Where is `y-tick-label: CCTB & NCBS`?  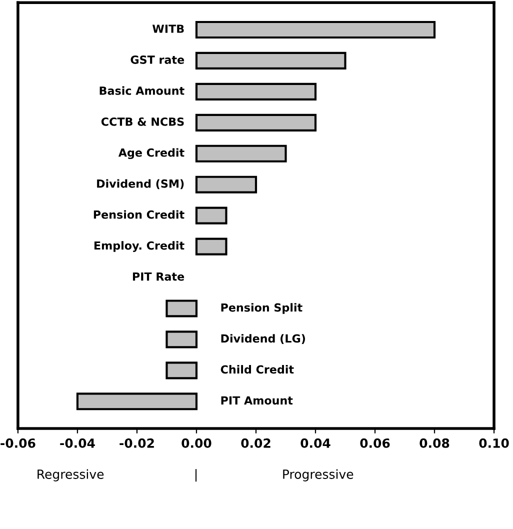
y-tick-label: CCTB & NCBS is located at coordinates (142, 121).